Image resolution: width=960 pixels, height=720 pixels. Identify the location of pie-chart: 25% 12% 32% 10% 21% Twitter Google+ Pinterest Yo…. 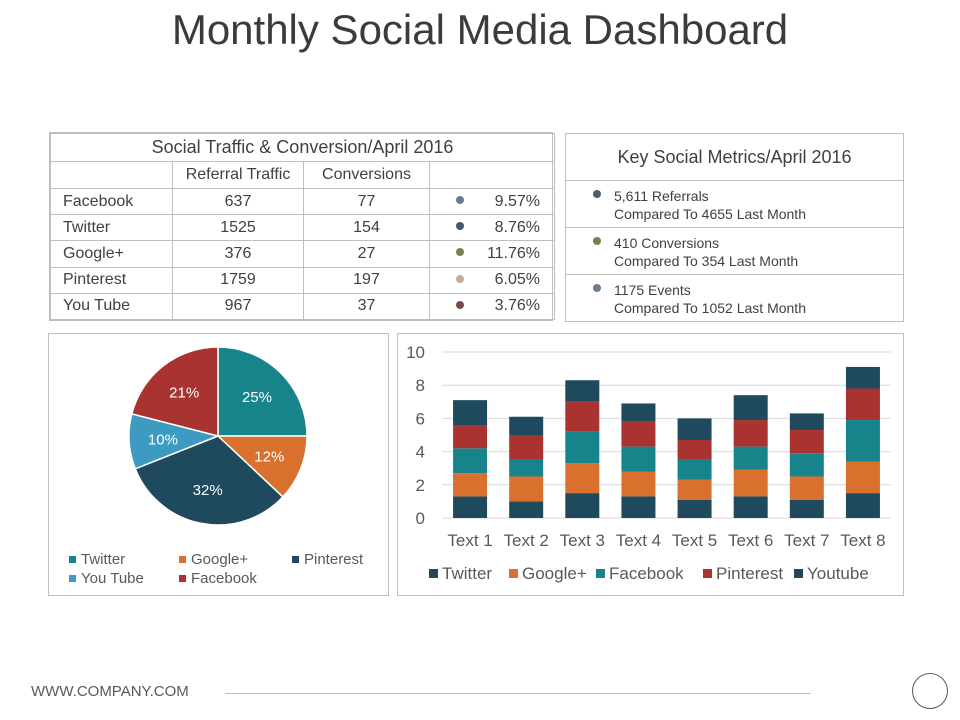
(216, 466).